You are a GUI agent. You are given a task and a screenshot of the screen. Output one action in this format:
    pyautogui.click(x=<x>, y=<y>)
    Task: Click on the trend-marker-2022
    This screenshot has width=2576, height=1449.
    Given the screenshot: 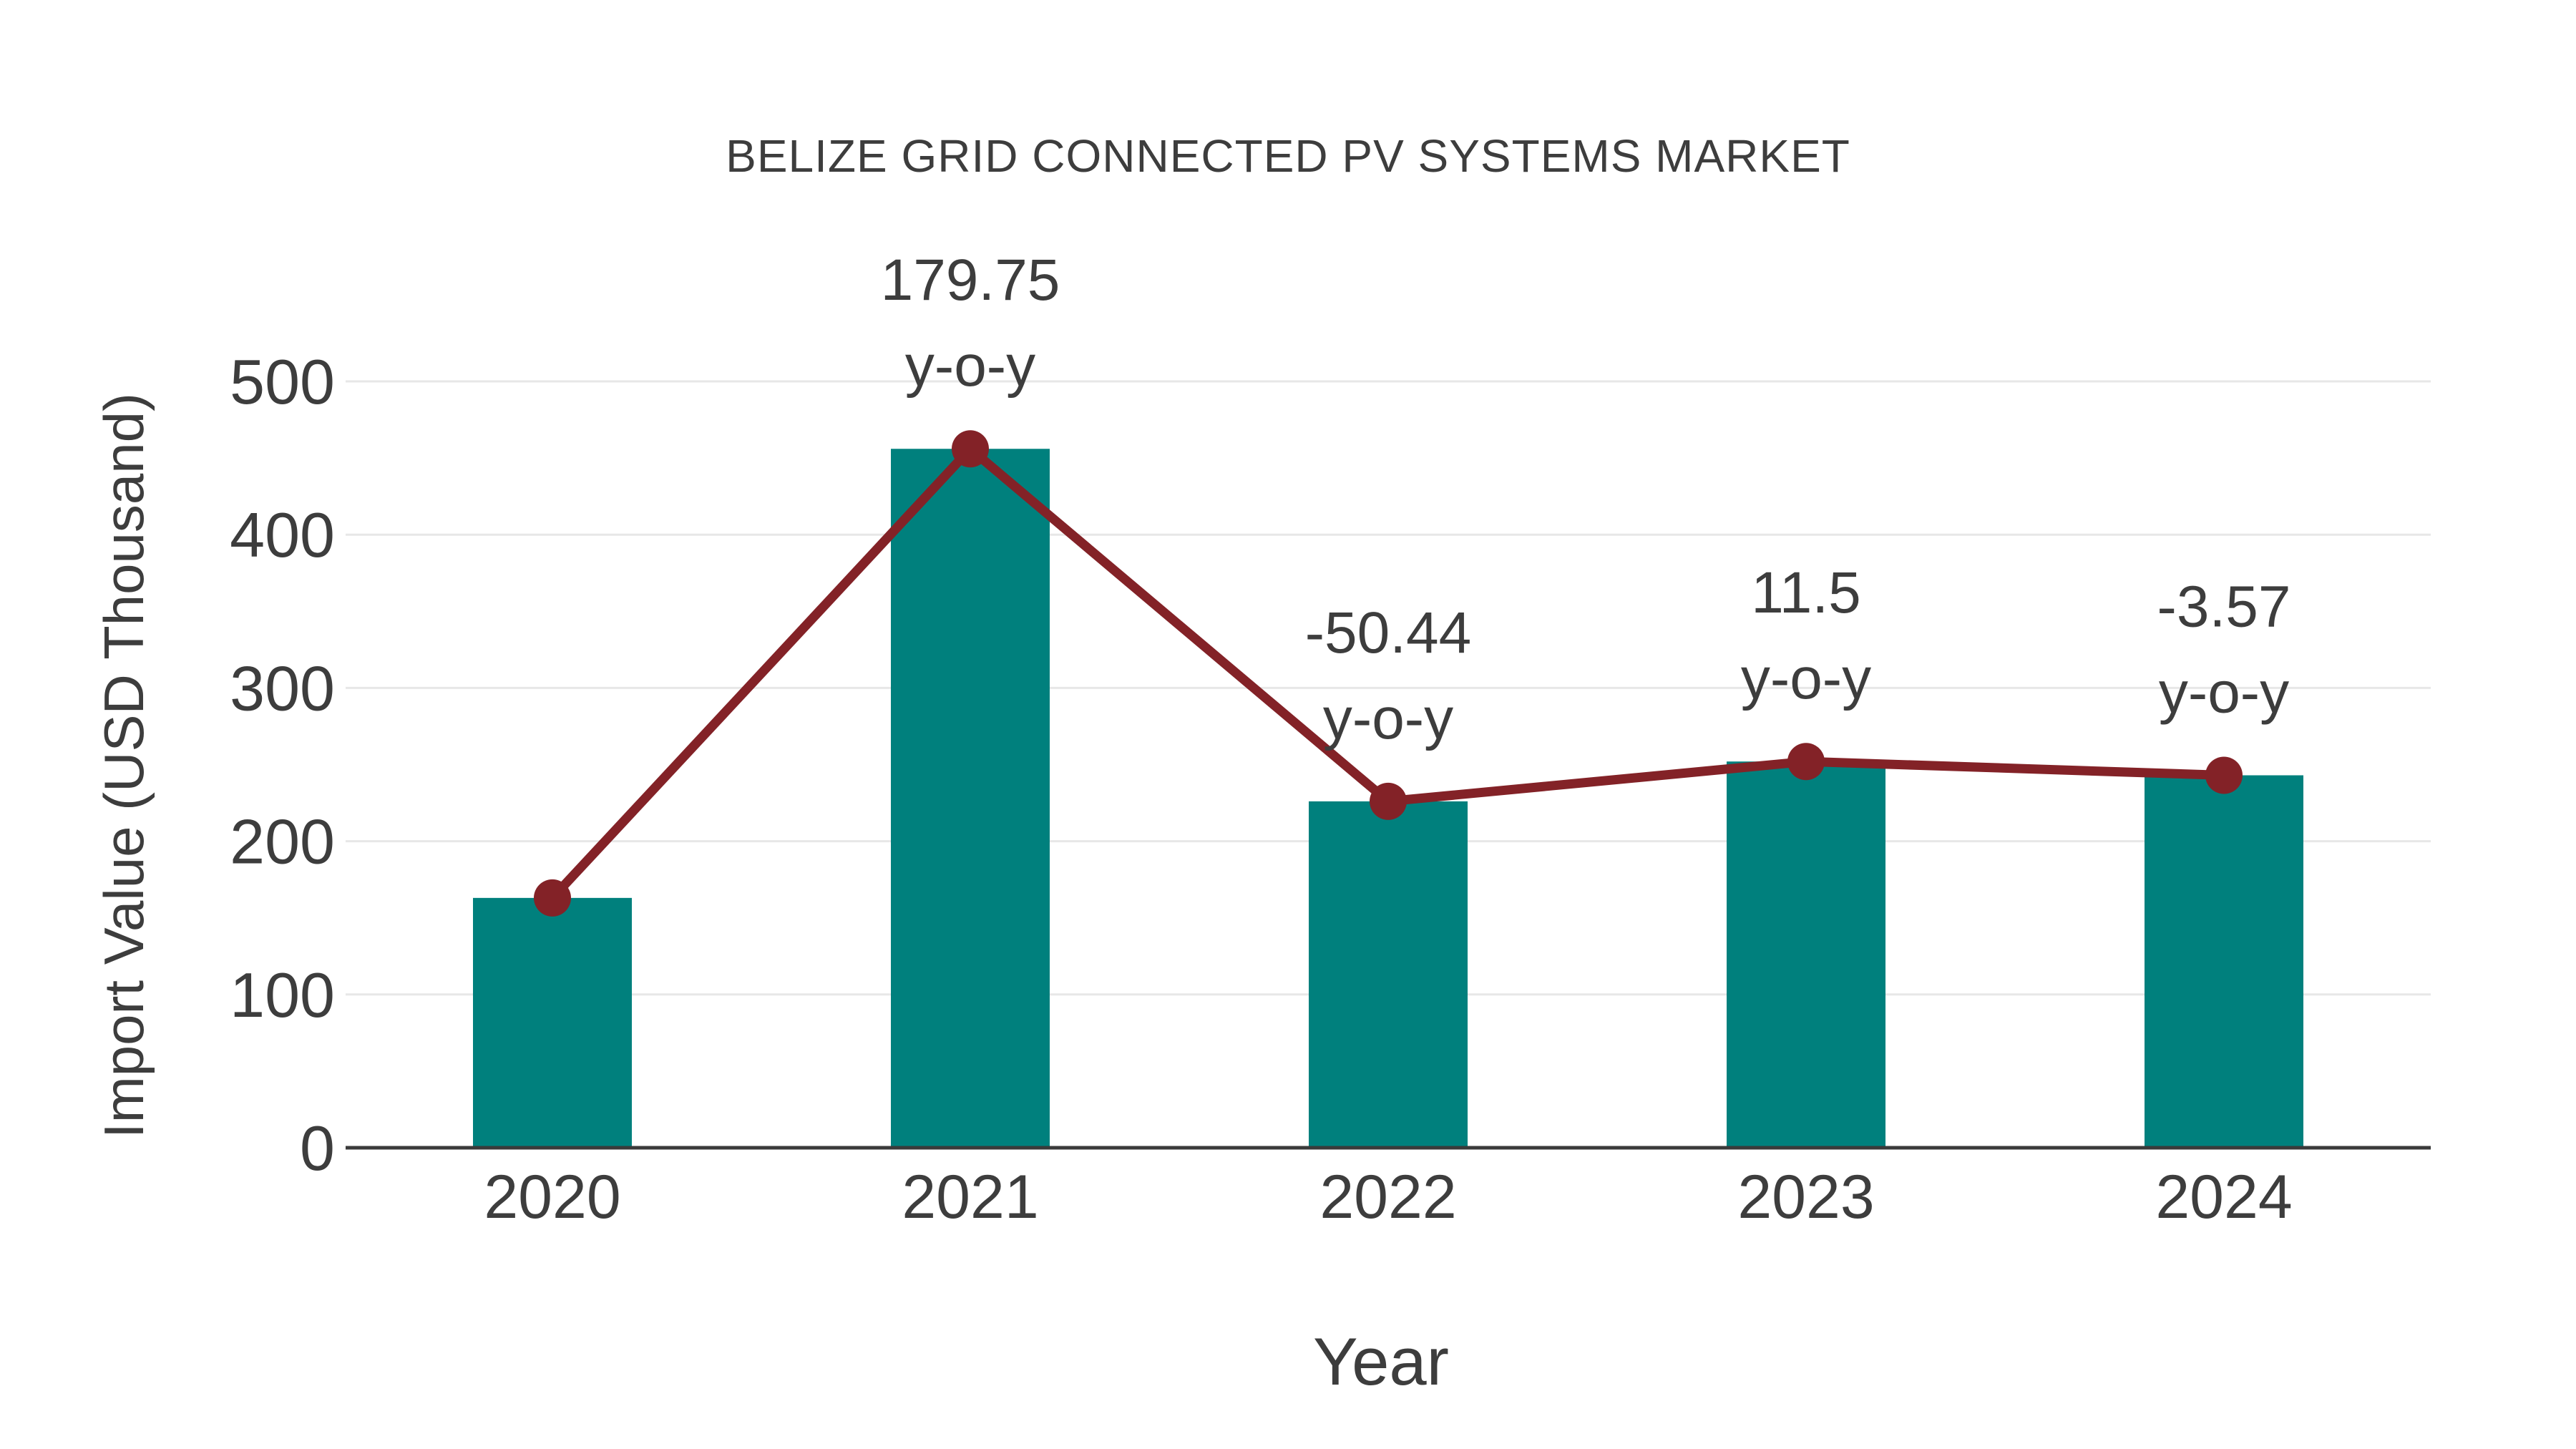 What is the action you would take?
    pyautogui.click(x=1388, y=801)
    